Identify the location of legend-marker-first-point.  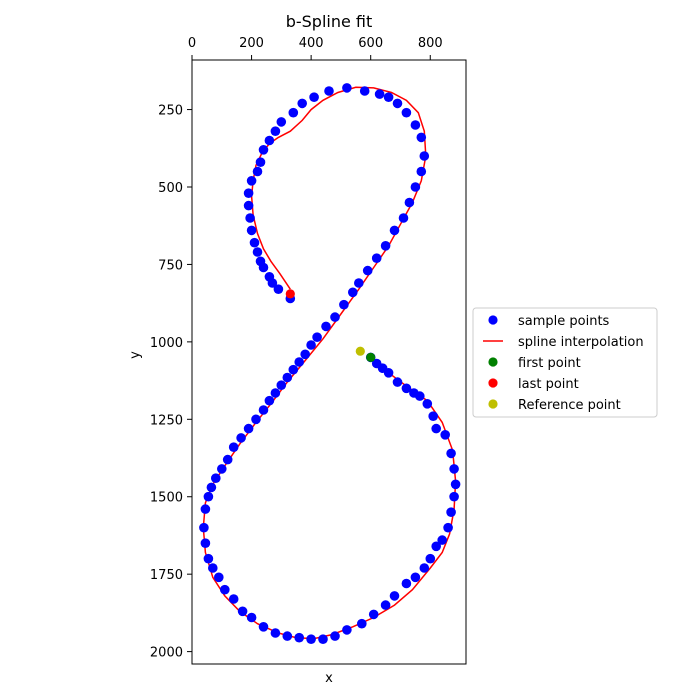
(493, 362).